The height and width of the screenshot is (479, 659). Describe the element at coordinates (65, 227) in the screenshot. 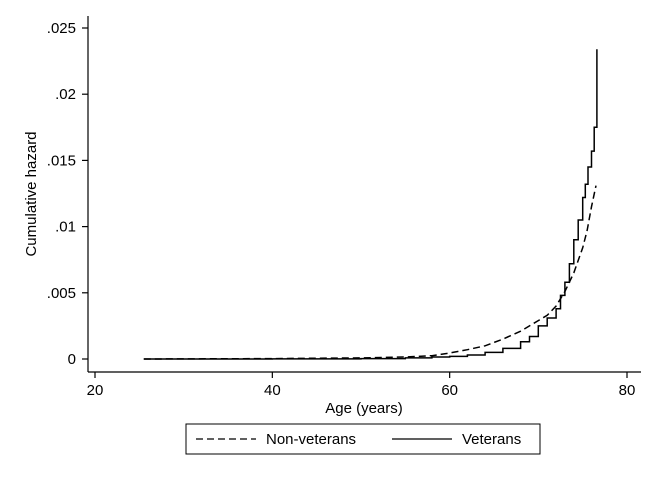

I see `y-tick-label: .01` at that location.